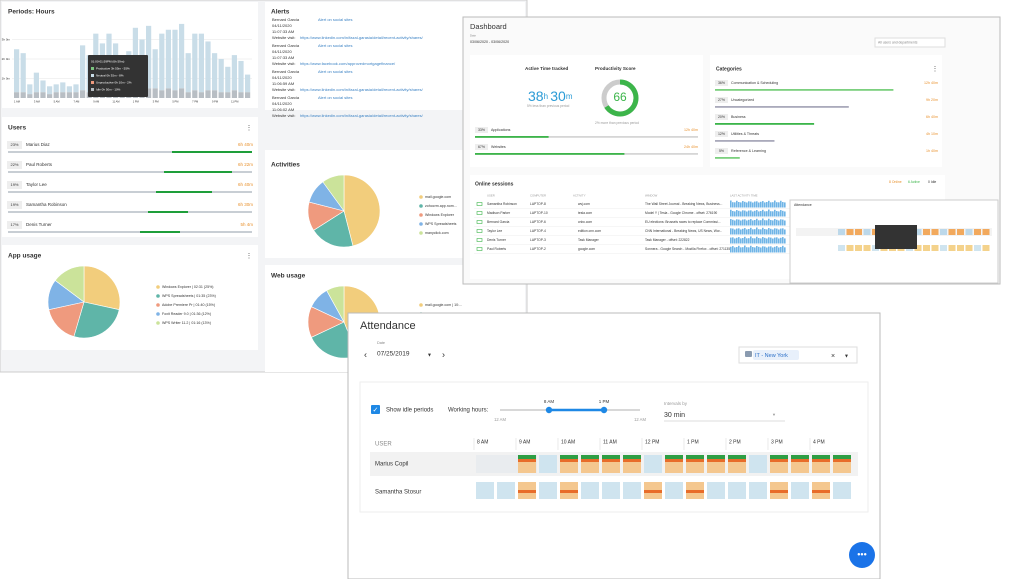 This screenshot has width=1018, height=579. I want to click on prev-button: ‹, so click(365, 354).